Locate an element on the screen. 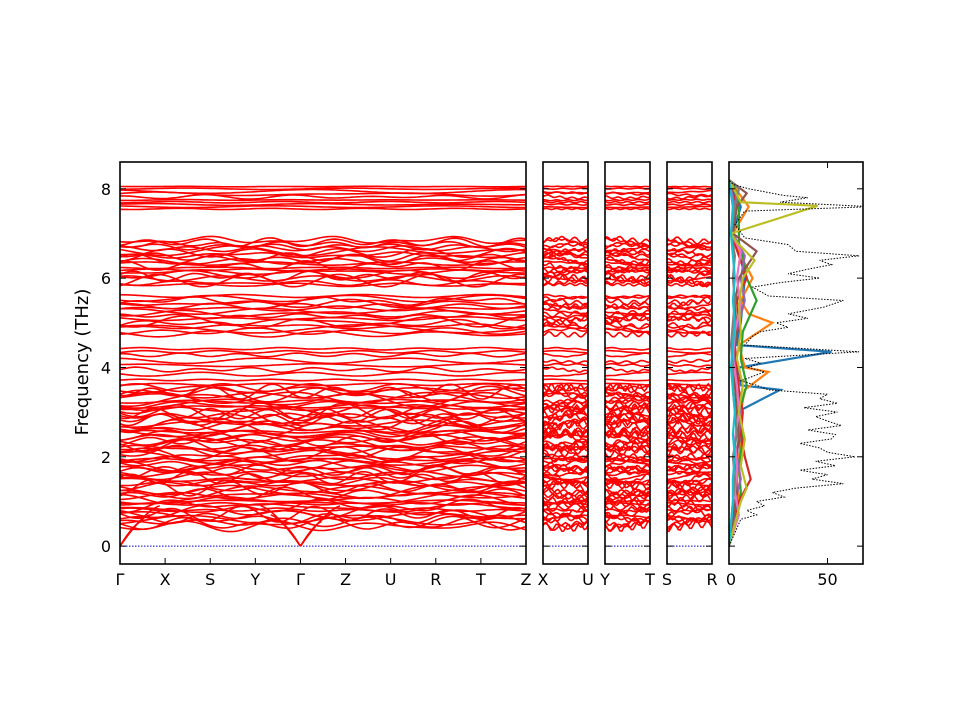 This screenshot has height=720, width=960. y-tick-label: 6 is located at coordinates (106, 278).